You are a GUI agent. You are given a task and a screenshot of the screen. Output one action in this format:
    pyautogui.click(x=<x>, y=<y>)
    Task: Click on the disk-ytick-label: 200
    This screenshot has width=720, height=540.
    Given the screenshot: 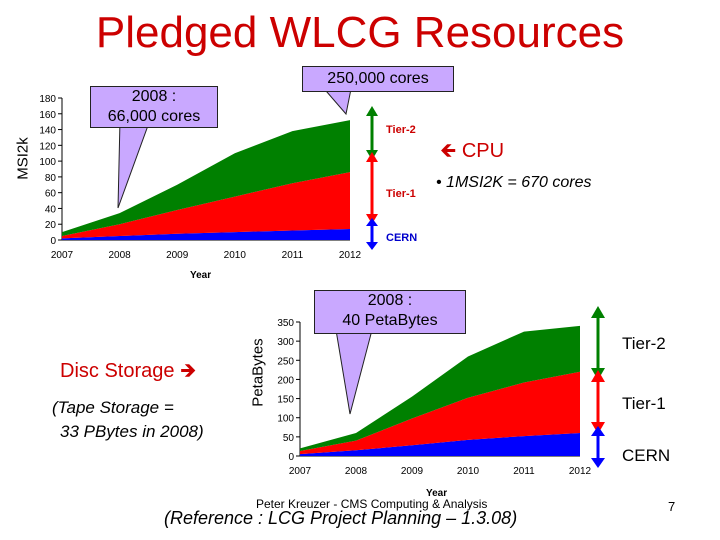 What is the action you would take?
    pyautogui.click(x=285, y=380)
    